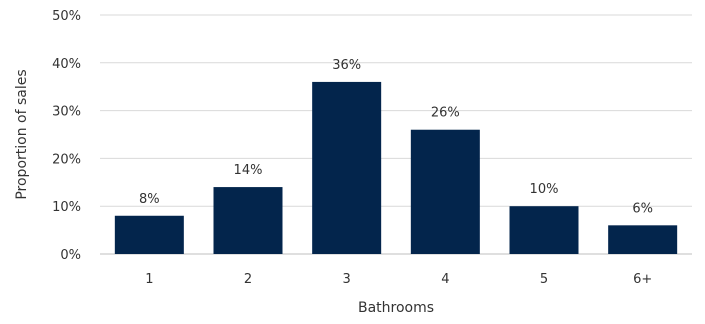 The width and height of the screenshot is (705, 324). I want to click on x-tick-label: 1, so click(149, 279).